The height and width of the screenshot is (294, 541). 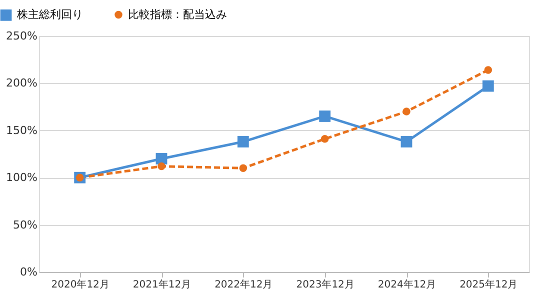 What do you see at coordinates (489, 284) in the screenshot?
I see `x-tick-label: 2025年12月` at bounding box center [489, 284].